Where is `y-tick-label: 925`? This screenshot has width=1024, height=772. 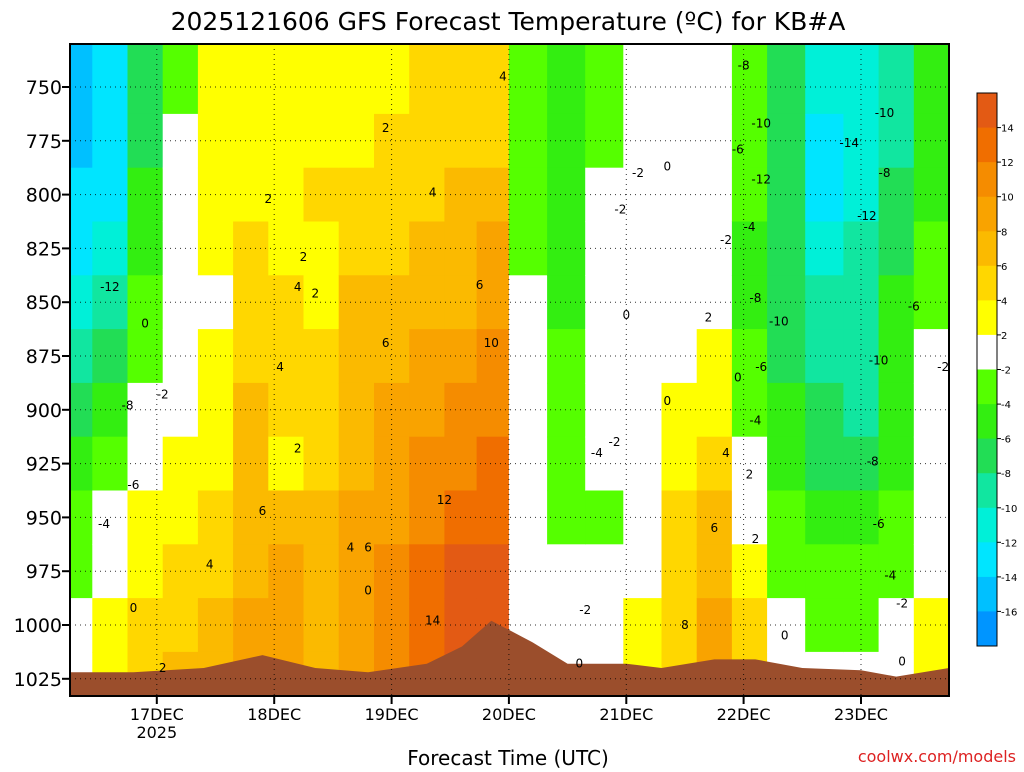
y-tick-label: 925 is located at coordinates (44, 465).